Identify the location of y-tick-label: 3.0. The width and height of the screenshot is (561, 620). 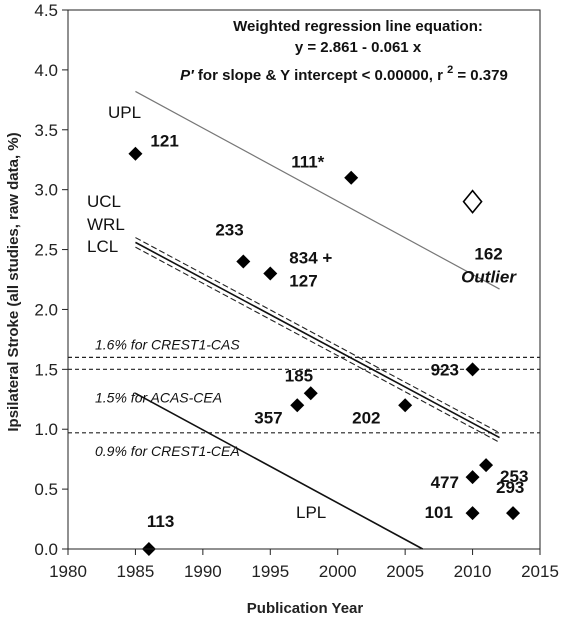
(46, 190).